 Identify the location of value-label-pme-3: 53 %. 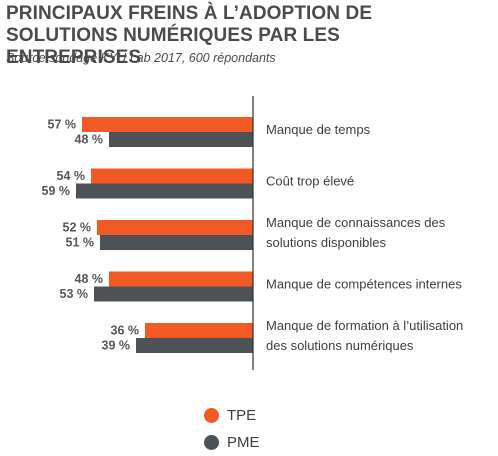
(74, 294).